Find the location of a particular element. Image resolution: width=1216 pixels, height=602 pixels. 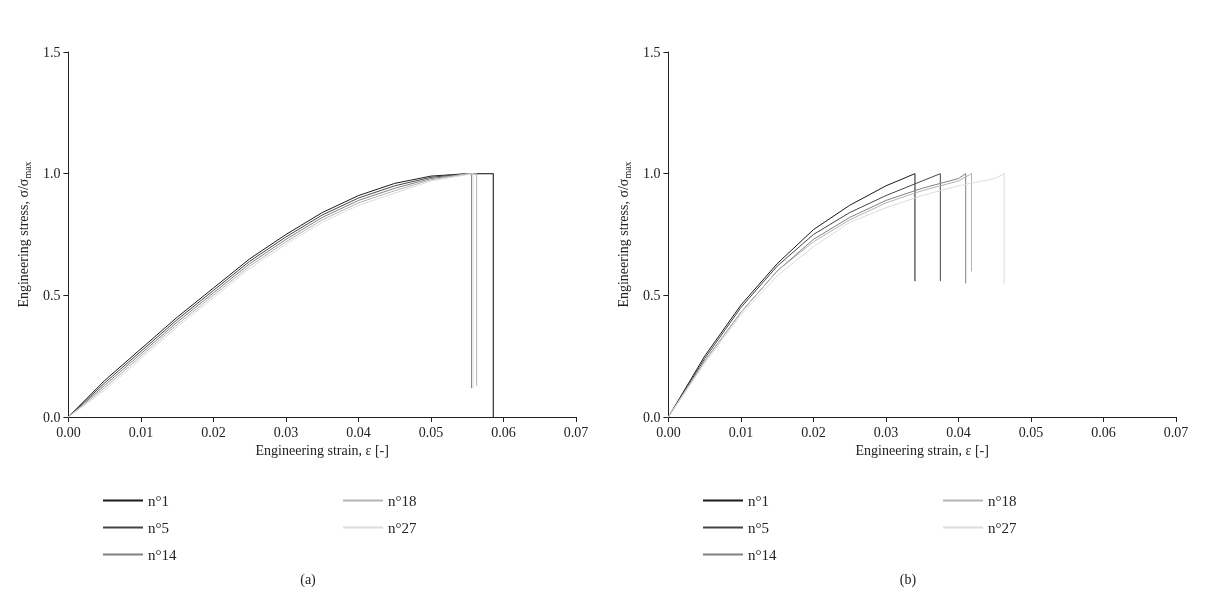

text: (a) is located at coordinates (308, 579).